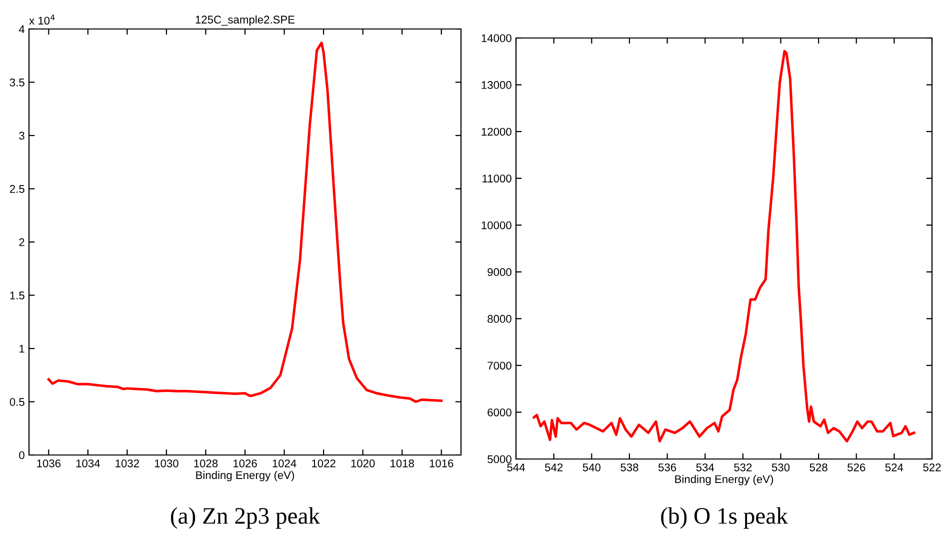 The height and width of the screenshot is (543, 950). I want to click on y-tick-label: 0, so click(21, 455).